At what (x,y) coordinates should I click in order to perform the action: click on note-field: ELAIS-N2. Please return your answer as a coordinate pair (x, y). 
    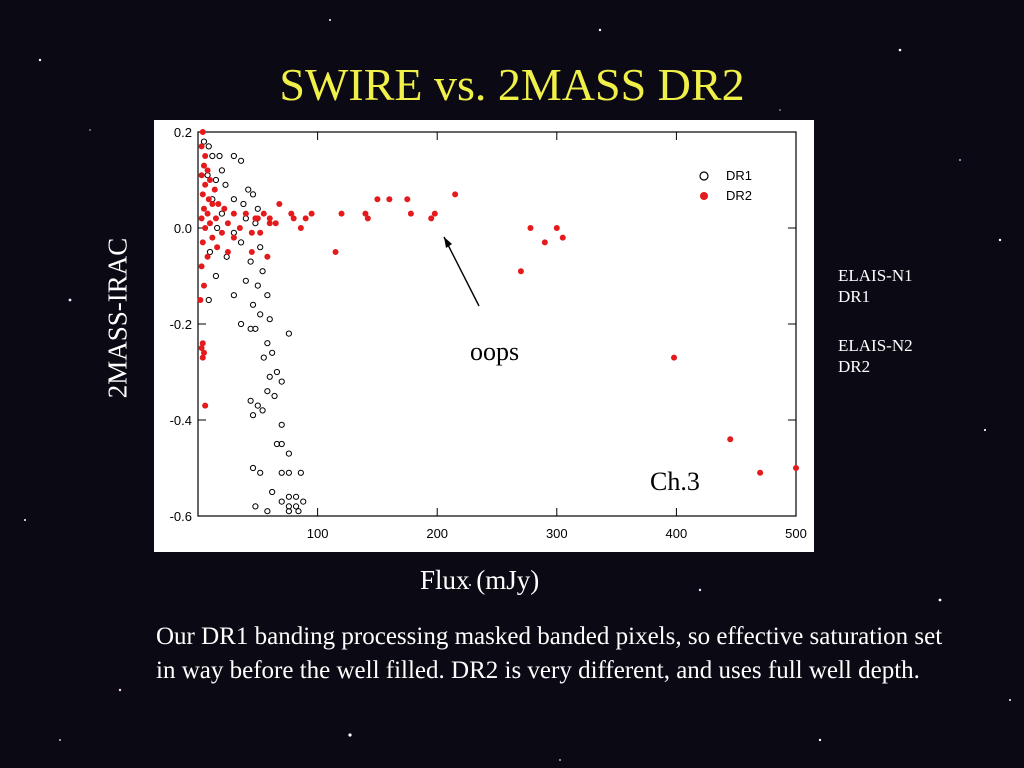
    Looking at the image, I should click on (875, 345).